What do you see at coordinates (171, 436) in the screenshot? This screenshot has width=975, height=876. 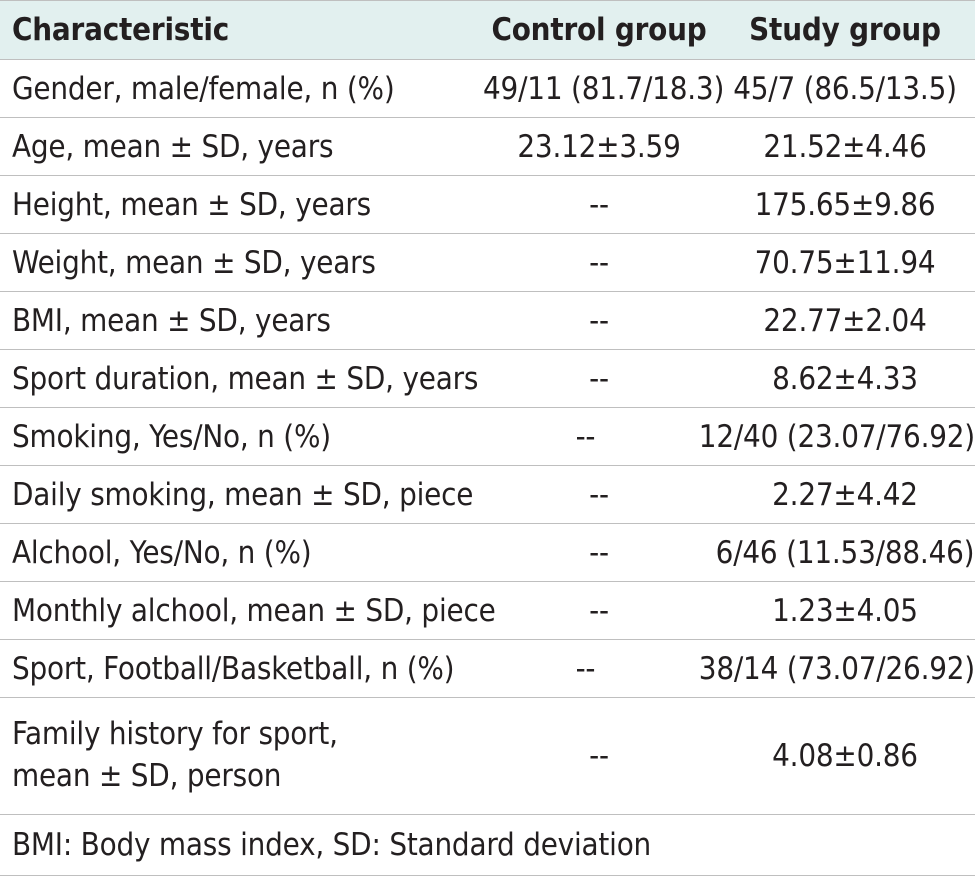 I see `row-characteristic: Smoking, Yes/No, n (%)` at bounding box center [171, 436].